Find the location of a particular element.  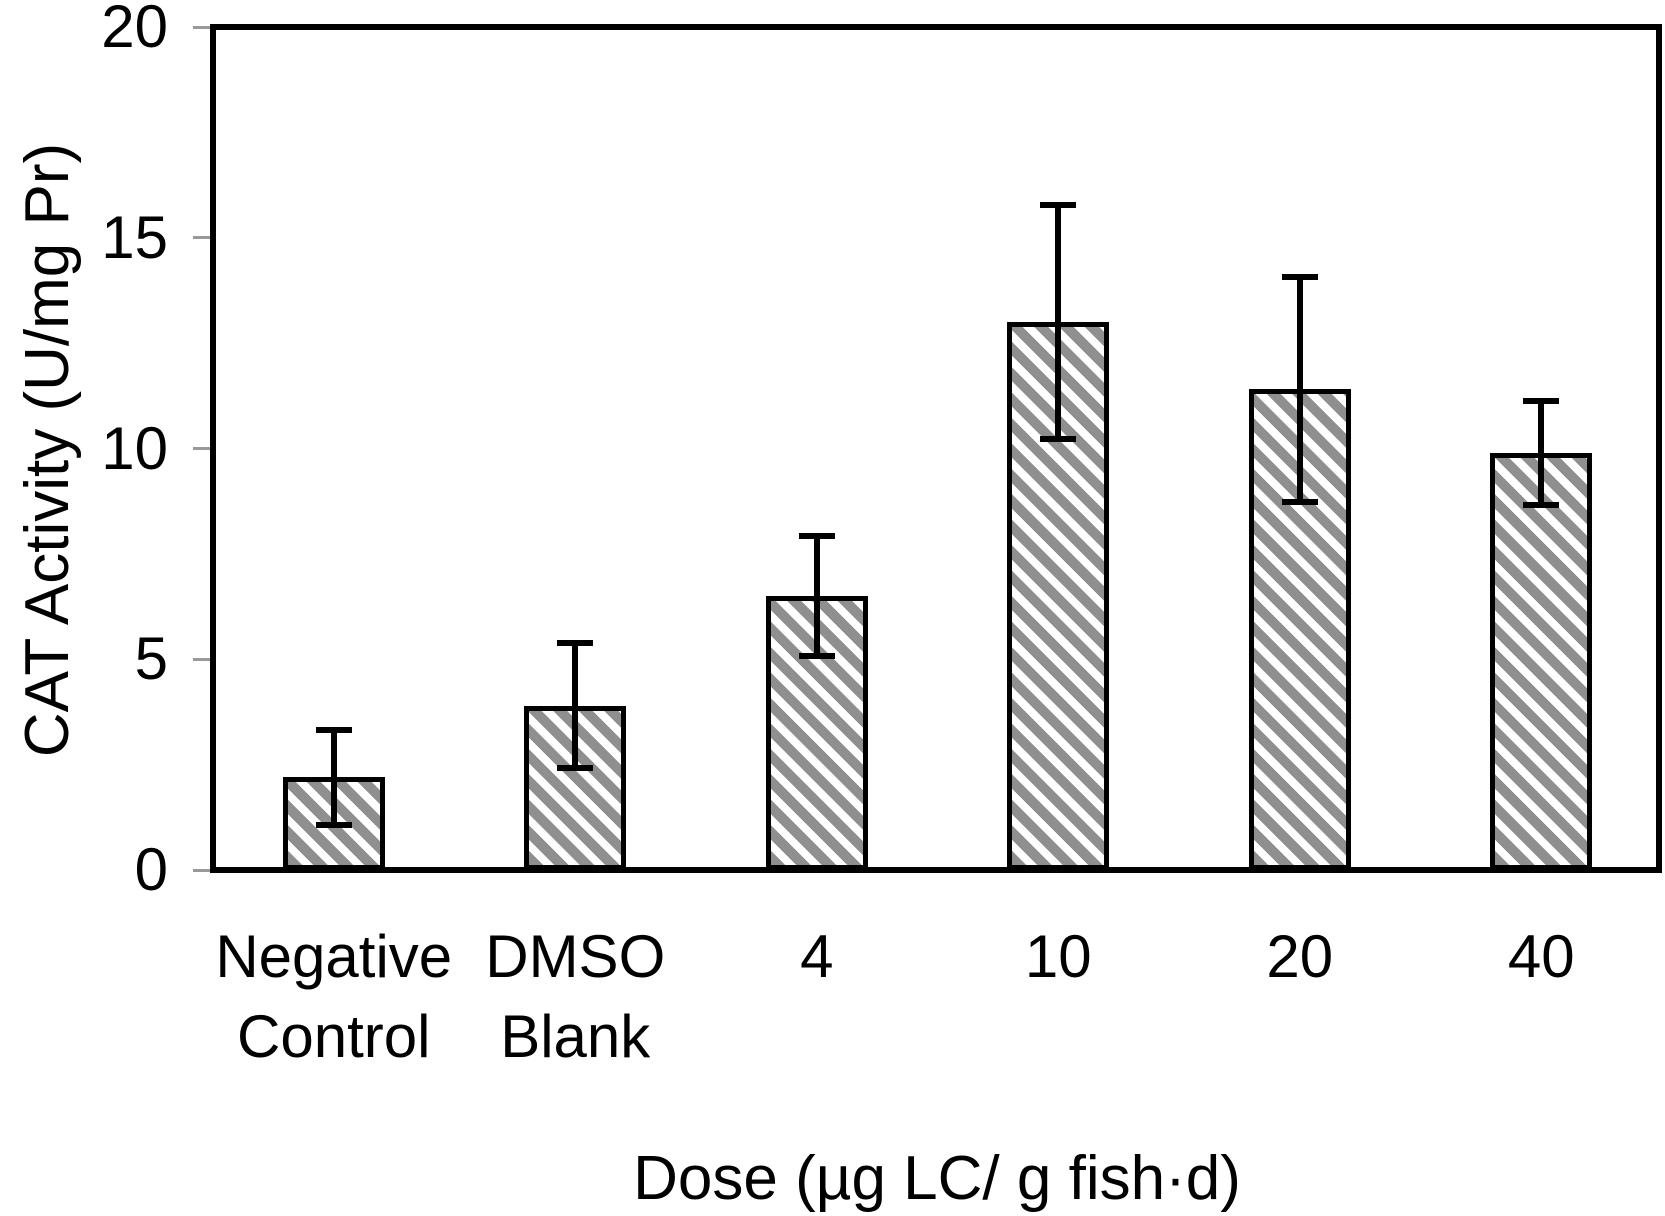

y-tick-label: 0 is located at coordinates (151, 869).